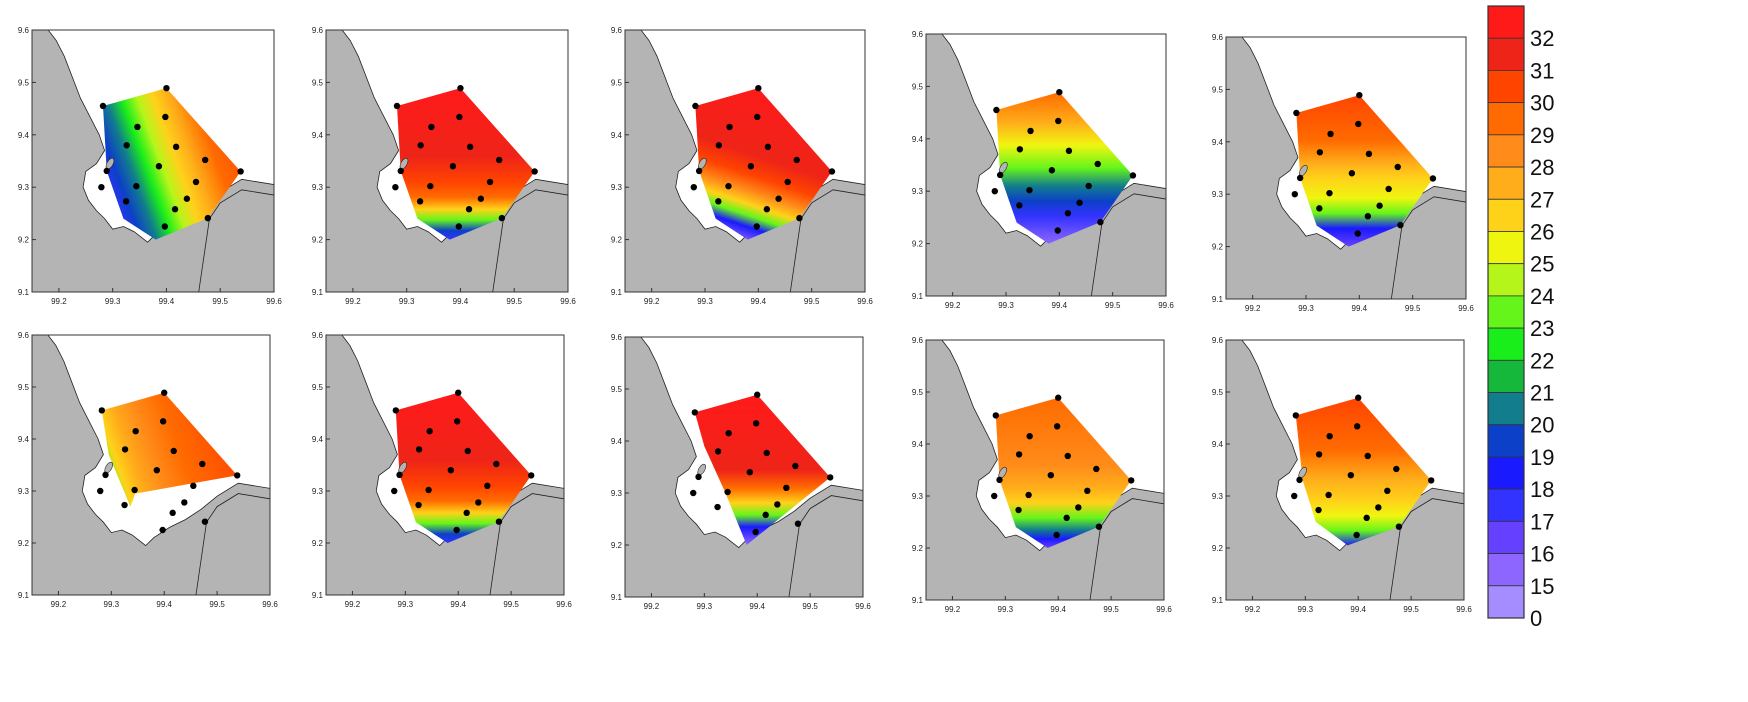 This screenshot has width=1748, height=702. Describe the element at coordinates (1542, 393) in the screenshot. I see `colorbar-label: 21` at that location.